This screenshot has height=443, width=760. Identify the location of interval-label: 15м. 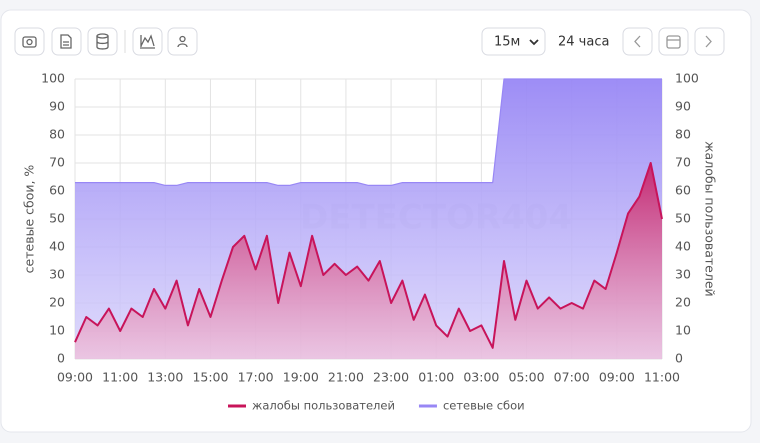
(507, 42).